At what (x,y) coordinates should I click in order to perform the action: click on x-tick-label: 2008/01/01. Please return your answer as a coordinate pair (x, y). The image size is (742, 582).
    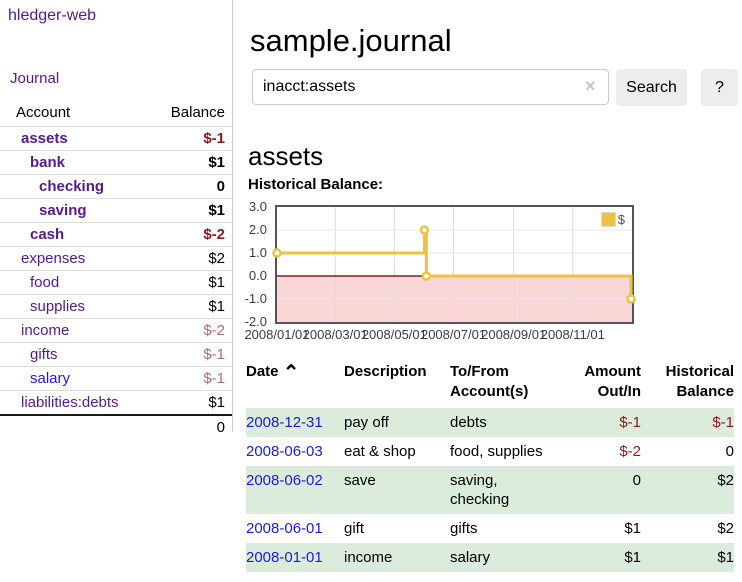
    Looking at the image, I should click on (277, 334).